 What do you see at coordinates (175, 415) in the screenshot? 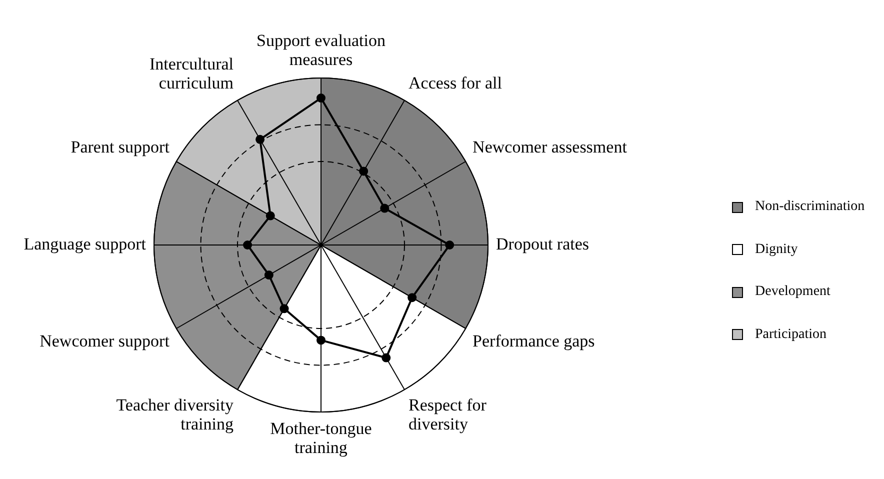
I see `spoke-label: Teacher diversity training` at bounding box center [175, 415].